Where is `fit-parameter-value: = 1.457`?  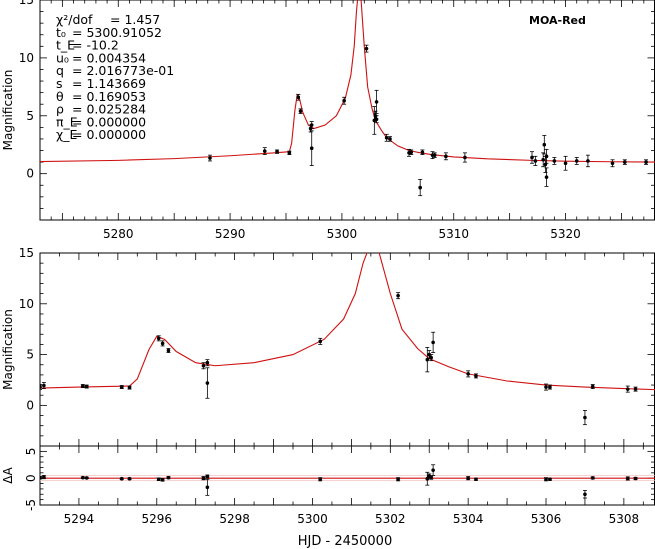
fit-parameter-value: = 1.457 is located at coordinates (135, 19).